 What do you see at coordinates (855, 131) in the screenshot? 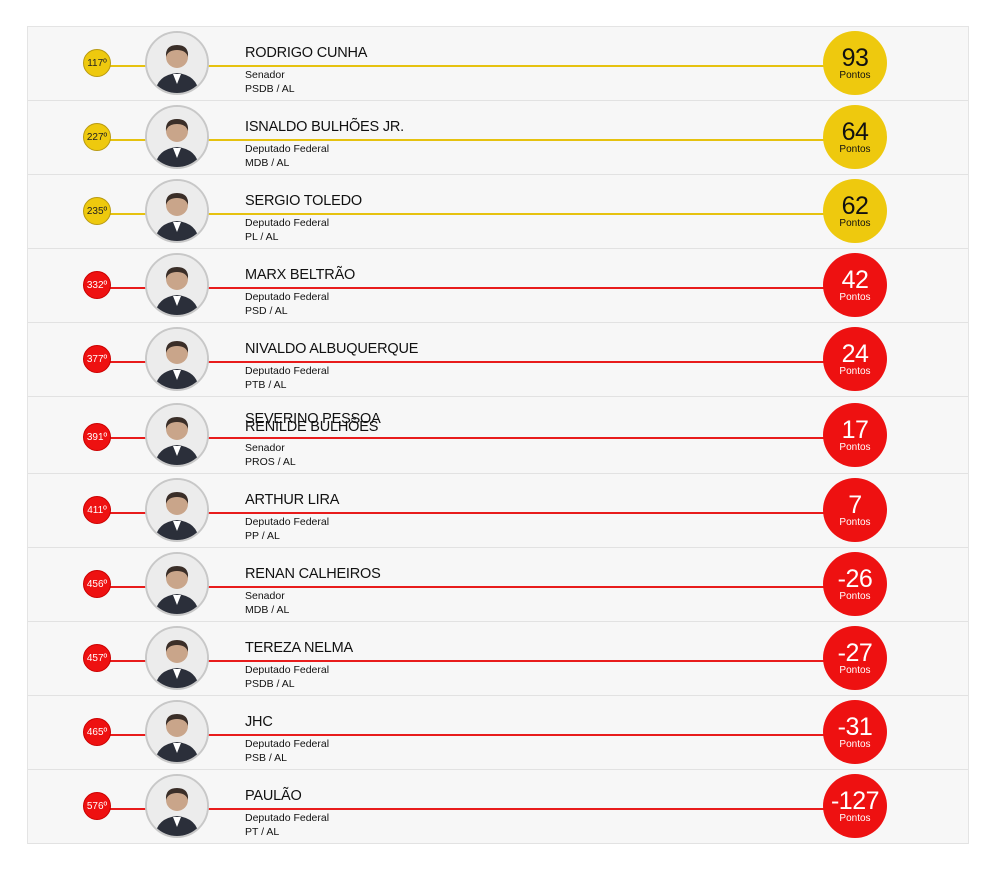
I see `score-value: 64` at bounding box center [855, 131].